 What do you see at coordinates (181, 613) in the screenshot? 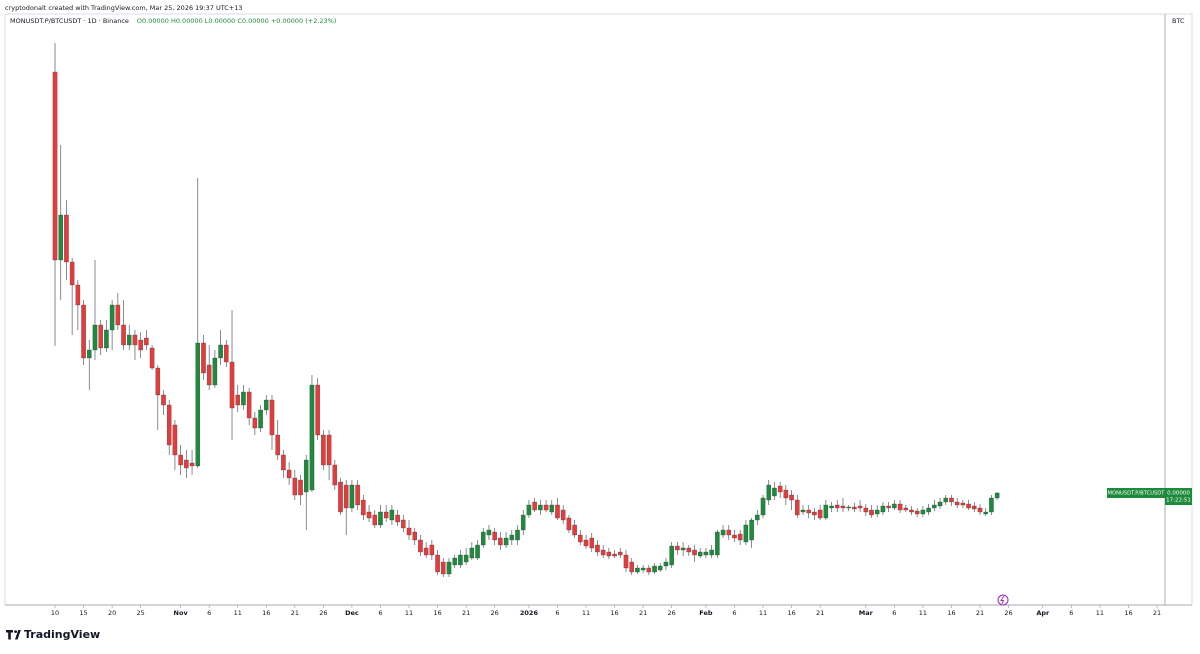
I see `x-tick-label: Nov` at bounding box center [181, 613].